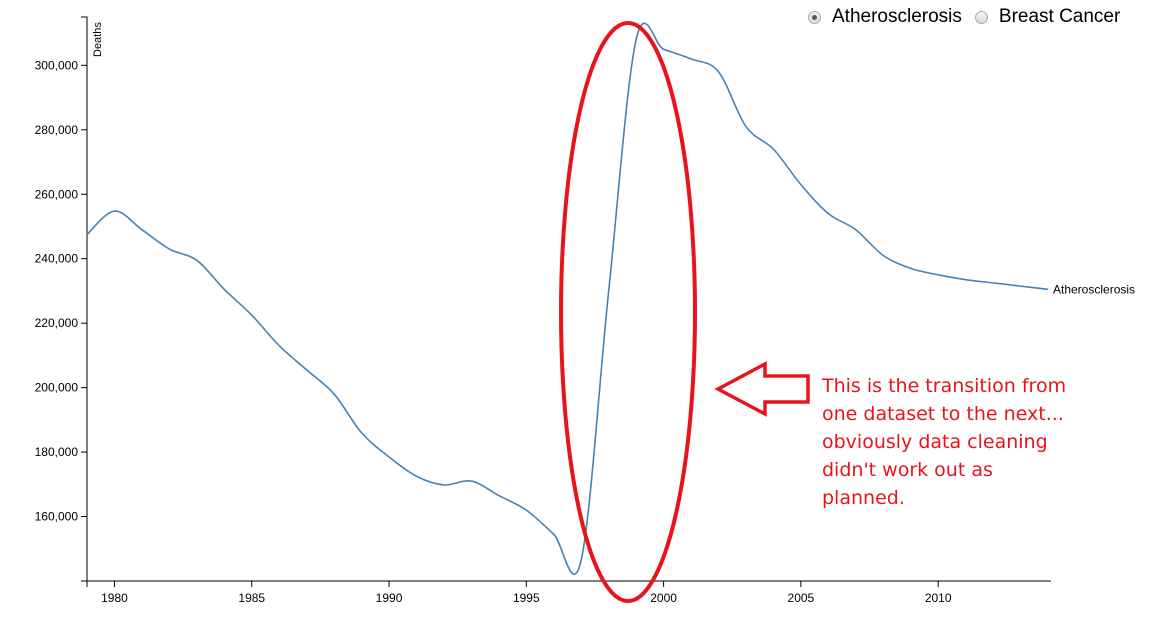 The image size is (1165, 627). What do you see at coordinates (57, 452) in the screenshot?
I see `y-tick-label: 180,000` at bounding box center [57, 452].